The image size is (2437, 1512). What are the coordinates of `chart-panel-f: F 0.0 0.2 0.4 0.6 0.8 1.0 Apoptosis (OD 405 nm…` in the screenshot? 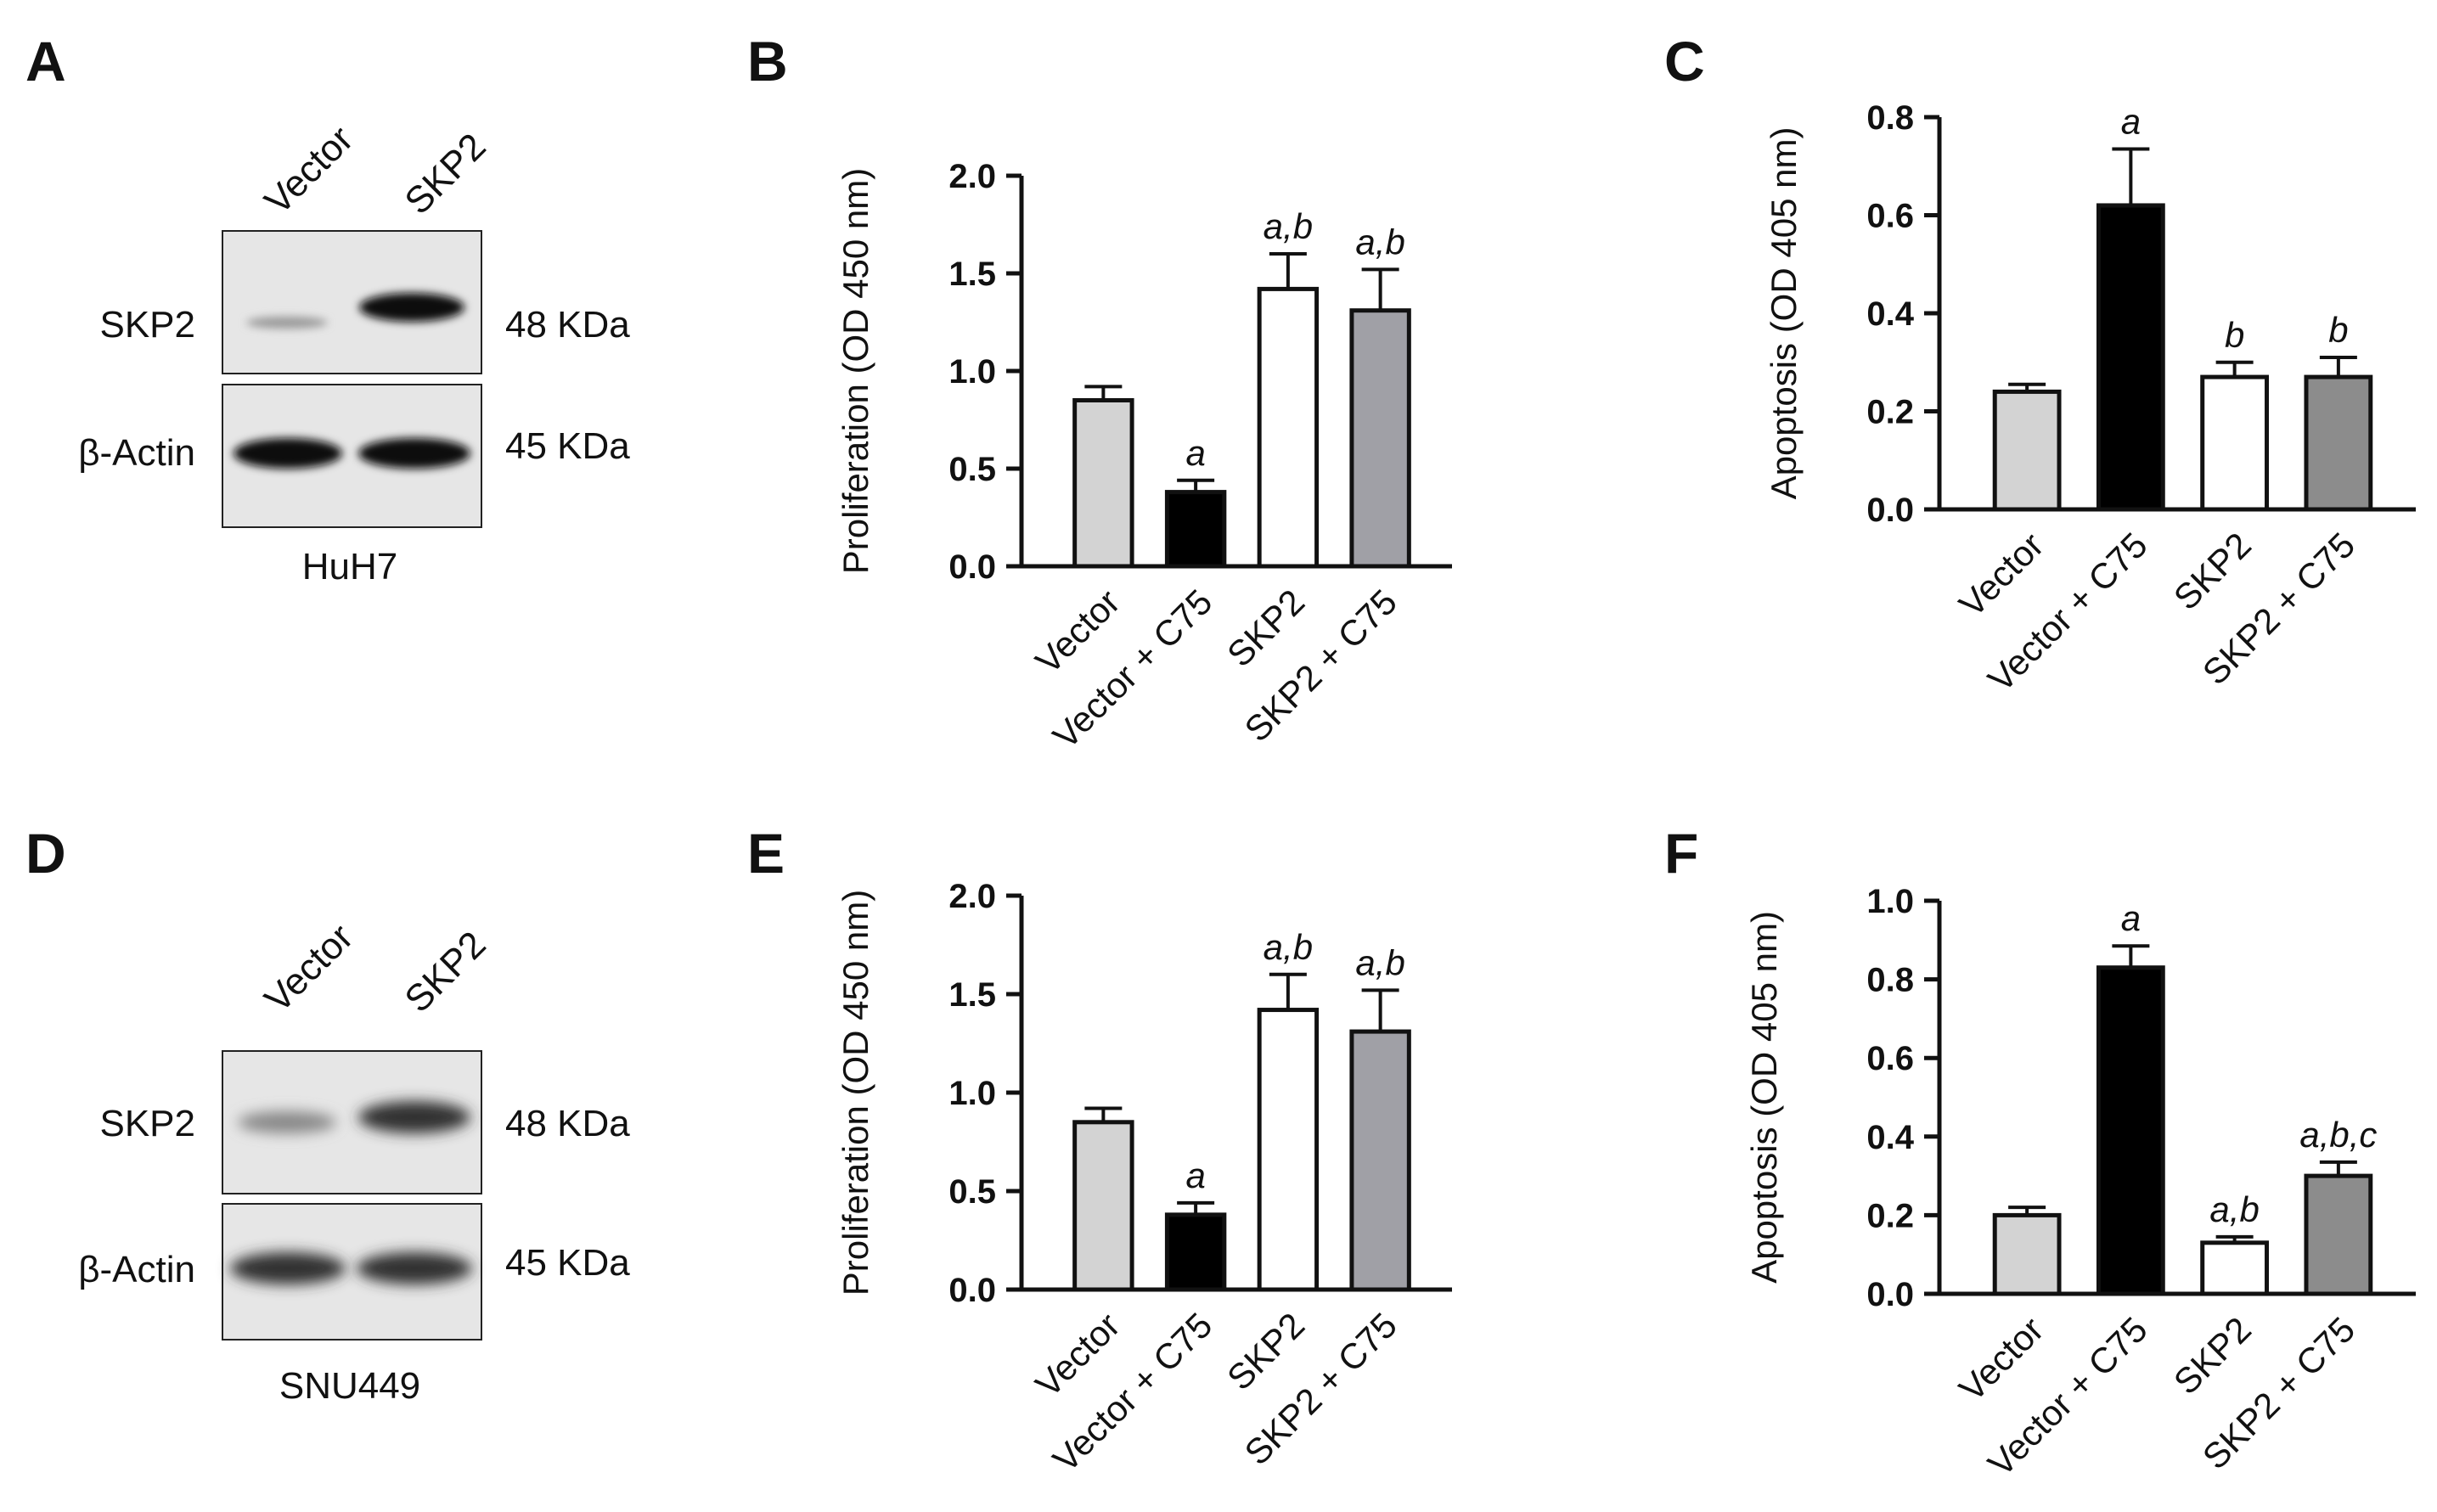 It's located at (2040, 1153).